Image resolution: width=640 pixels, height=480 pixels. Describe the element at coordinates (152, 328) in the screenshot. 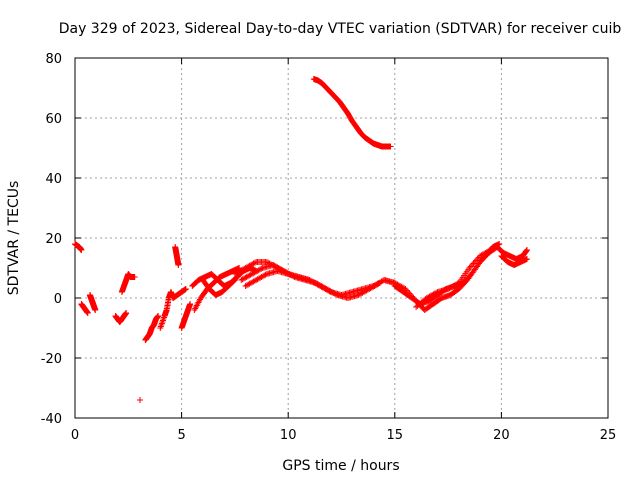

I see `series-arc-g` at that location.